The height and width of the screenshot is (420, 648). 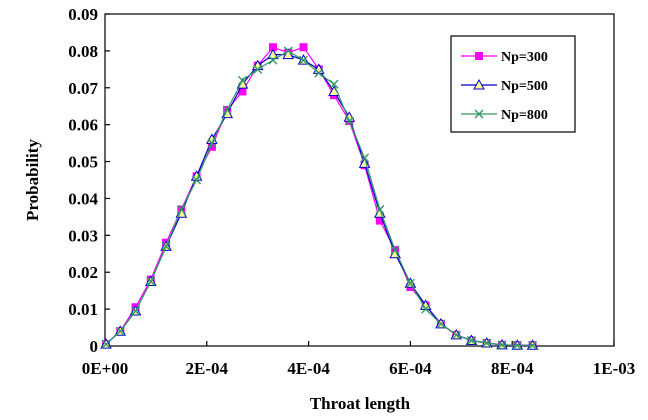 What do you see at coordinates (89, 180) in the screenshot?
I see `y-axis: 0 0.01 0.02 0.03 0.04 0.05 0.06 0.07 0.08 0.09` at bounding box center [89, 180].